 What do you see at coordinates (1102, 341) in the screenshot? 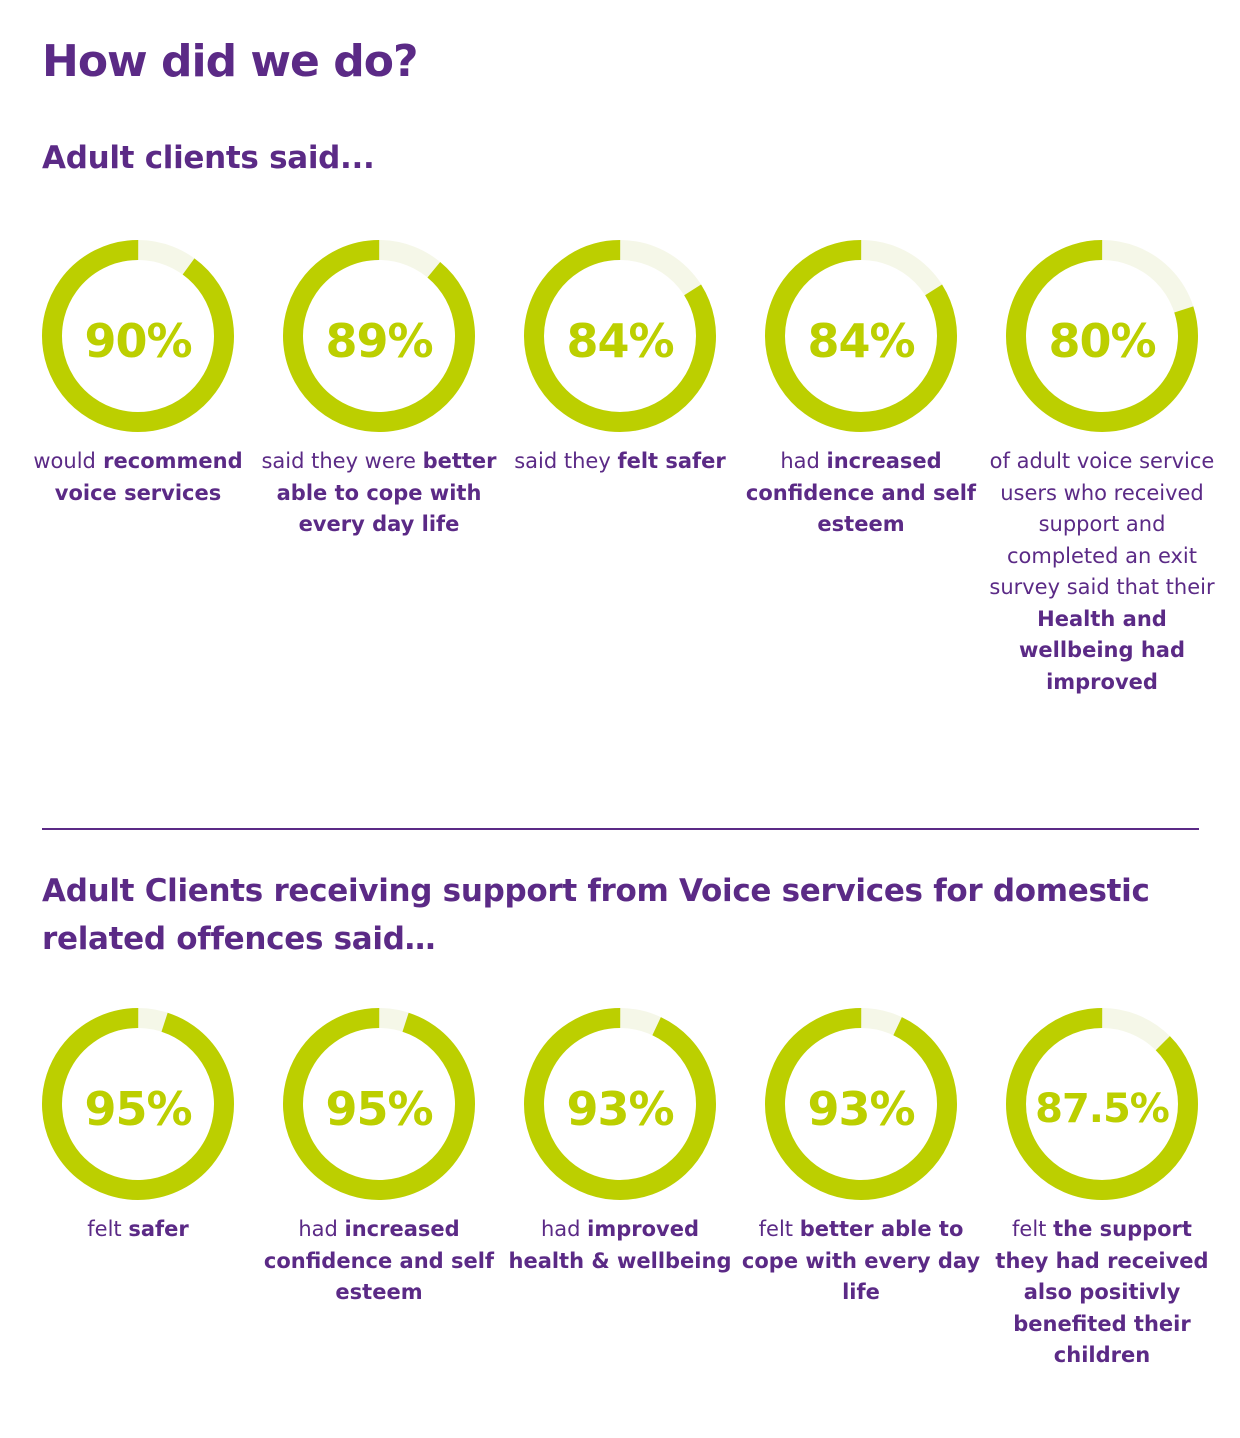
I see `stat-percentage: 80%` at bounding box center [1102, 341].